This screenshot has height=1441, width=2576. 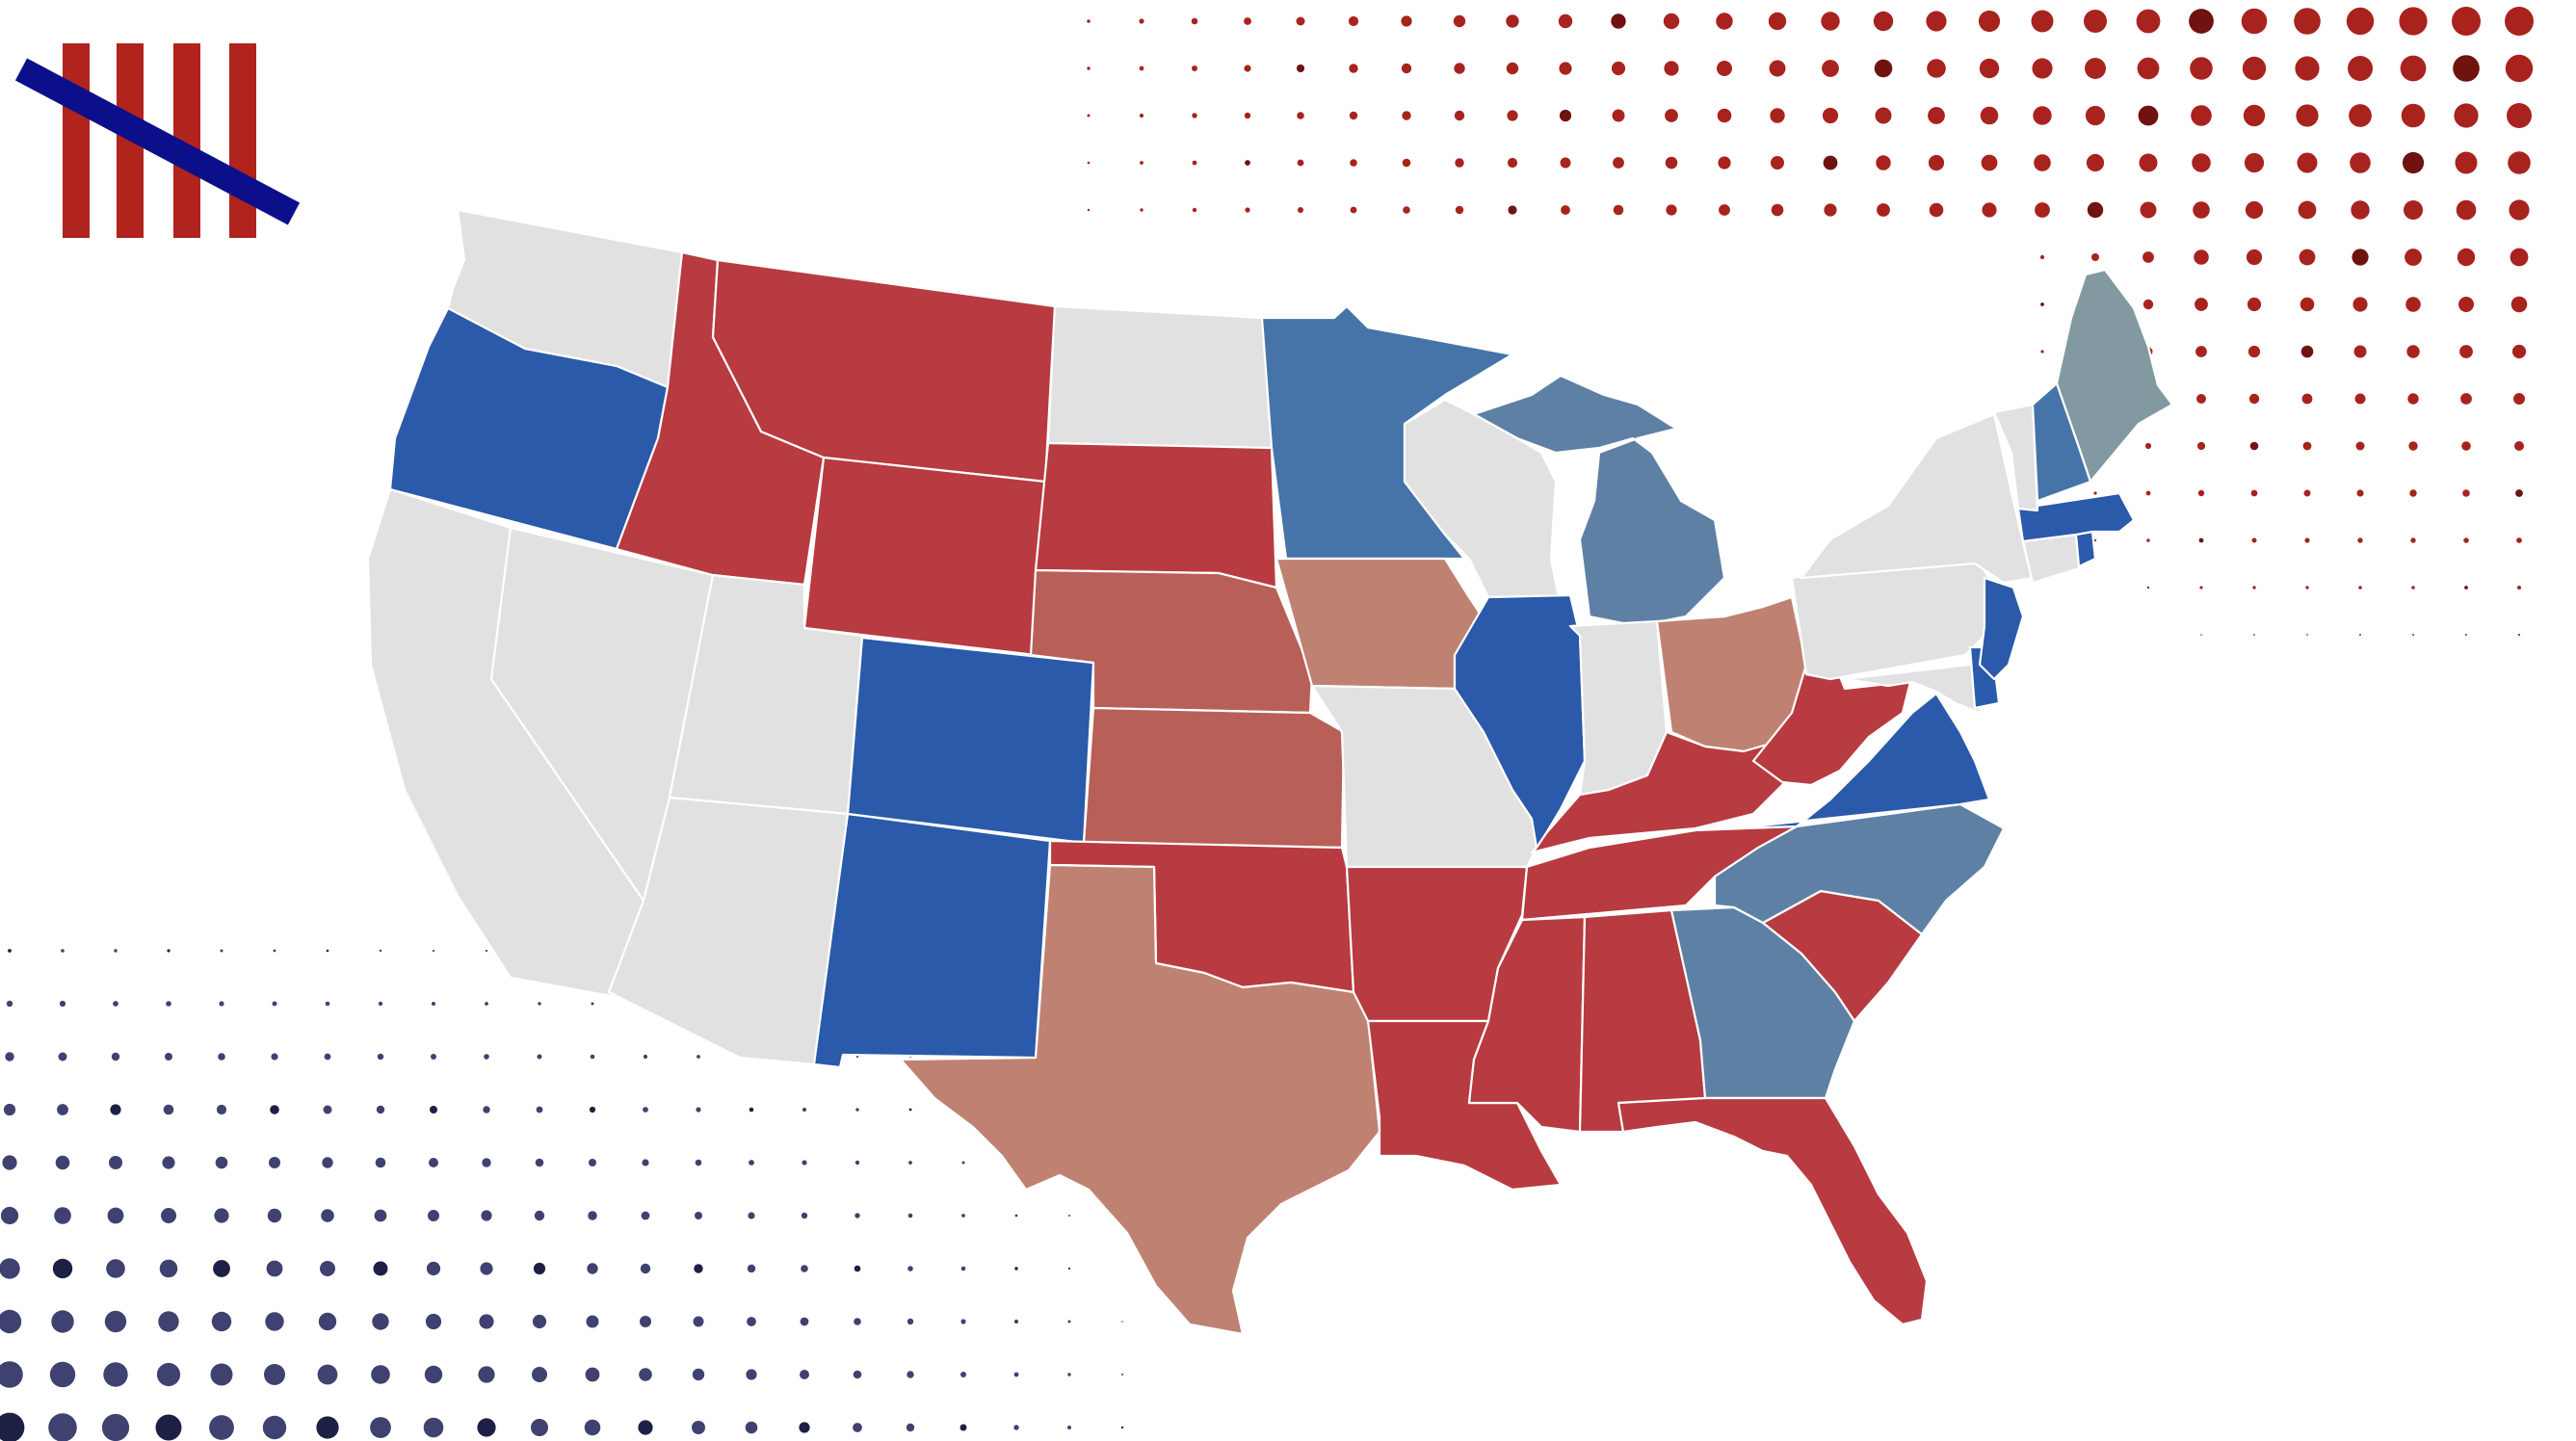 What do you see at coordinates (1859, 869) in the screenshot?
I see `state-north-carolina` at bounding box center [1859, 869].